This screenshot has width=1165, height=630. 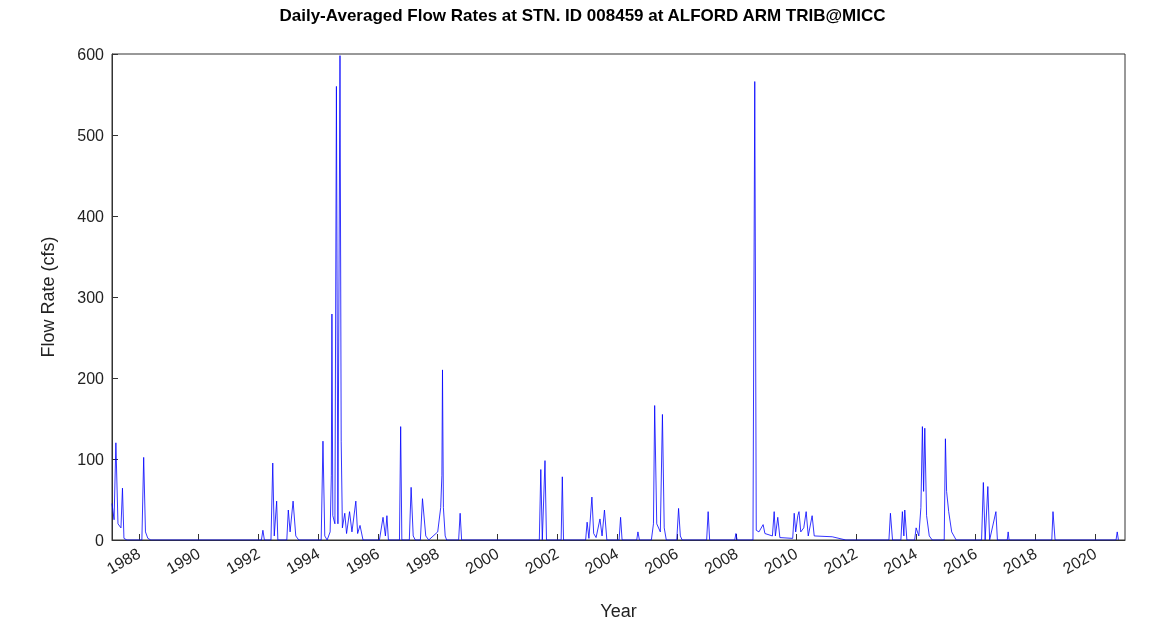 I want to click on x-tick-label: 2016, so click(x=960, y=561).